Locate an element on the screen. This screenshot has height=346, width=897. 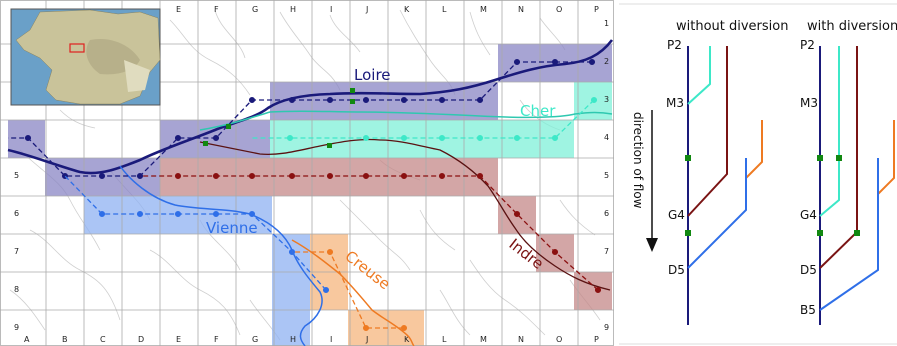
row-label: 4 is located at coordinates (606, 137).